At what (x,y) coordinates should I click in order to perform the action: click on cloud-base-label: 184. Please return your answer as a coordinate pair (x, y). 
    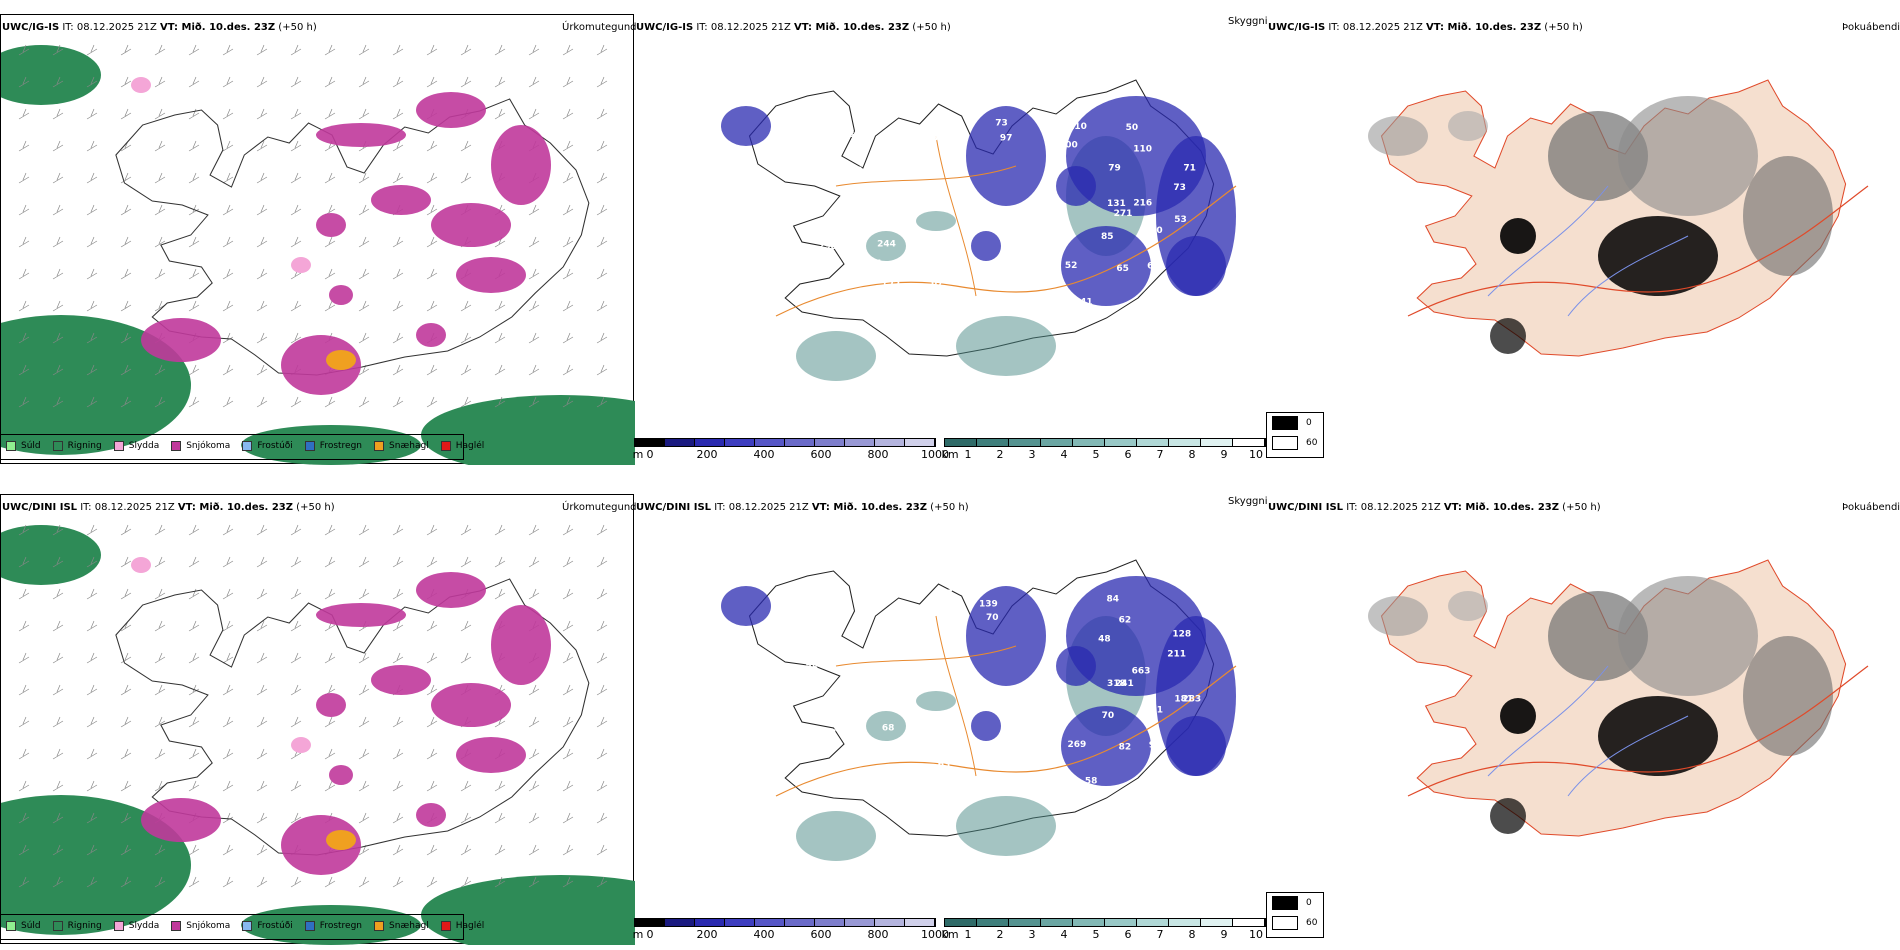
    Looking at the image, I should click on (872, 264).